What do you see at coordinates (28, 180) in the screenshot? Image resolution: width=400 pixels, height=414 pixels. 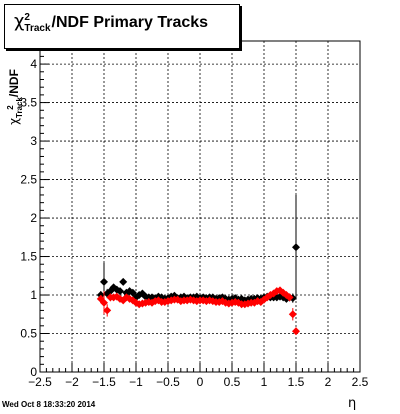 I see `y-tick-label: 2.5` at bounding box center [28, 180].